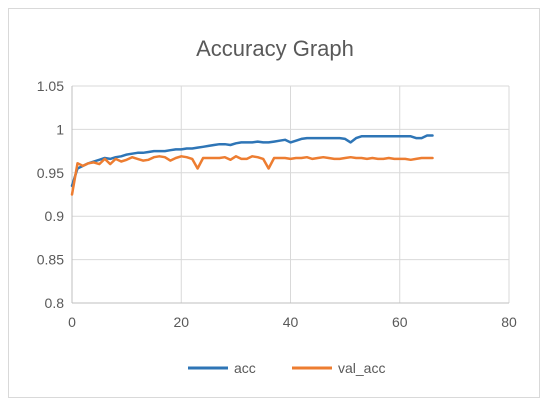  What do you see at coordinates (55, 216) in the screenshot?
I see `y-tick-label: 0.9` at bounding box center [55, 216].